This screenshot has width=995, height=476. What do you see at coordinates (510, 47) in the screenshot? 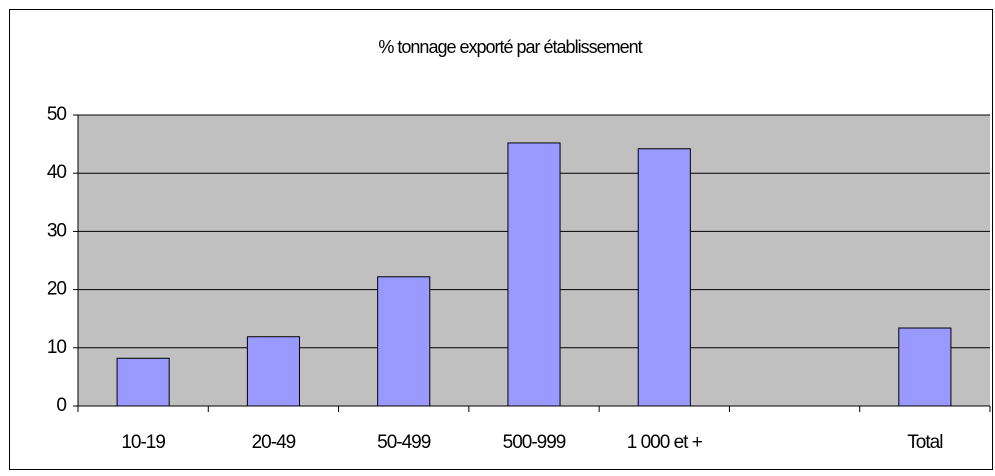
I see `chart-title: % tonnage exporté par établissement` at bounding box center [510, 47].